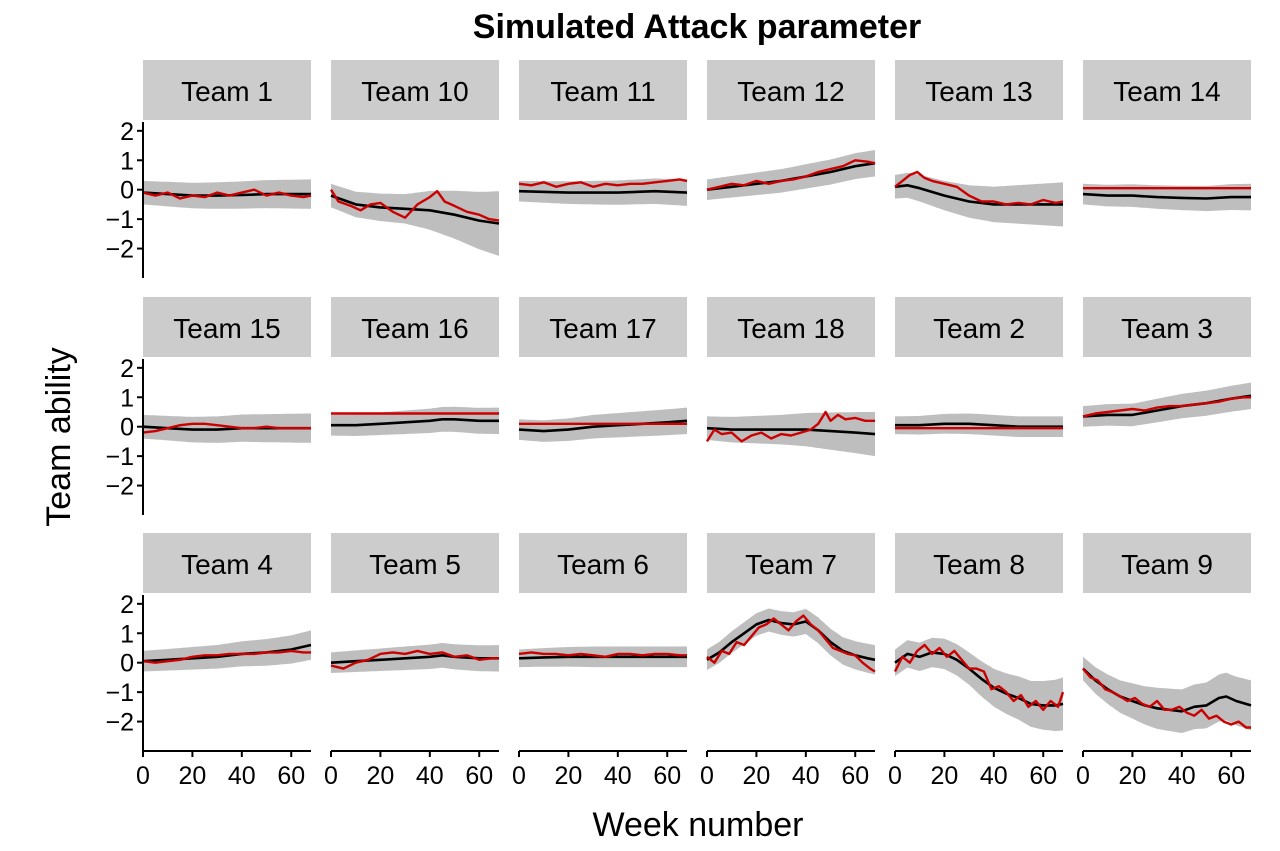 The width and height of the screenshot is (1280, 851). I want to click on strip-label: Team 6, so click(603, 564).